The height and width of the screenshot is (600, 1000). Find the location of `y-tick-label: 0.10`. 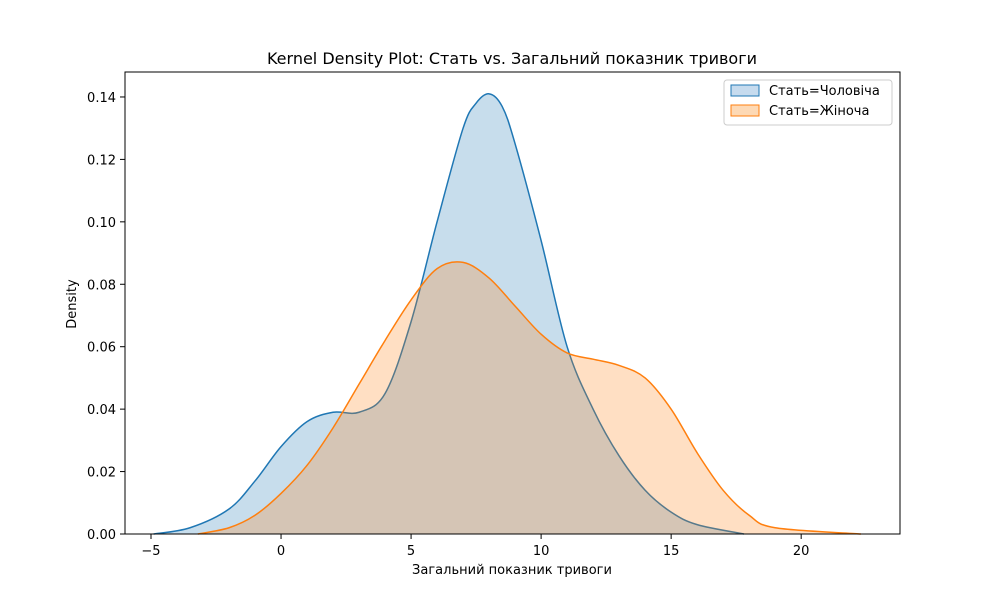

y-tick-label: 0.10 is located at coordinates (101, 223).